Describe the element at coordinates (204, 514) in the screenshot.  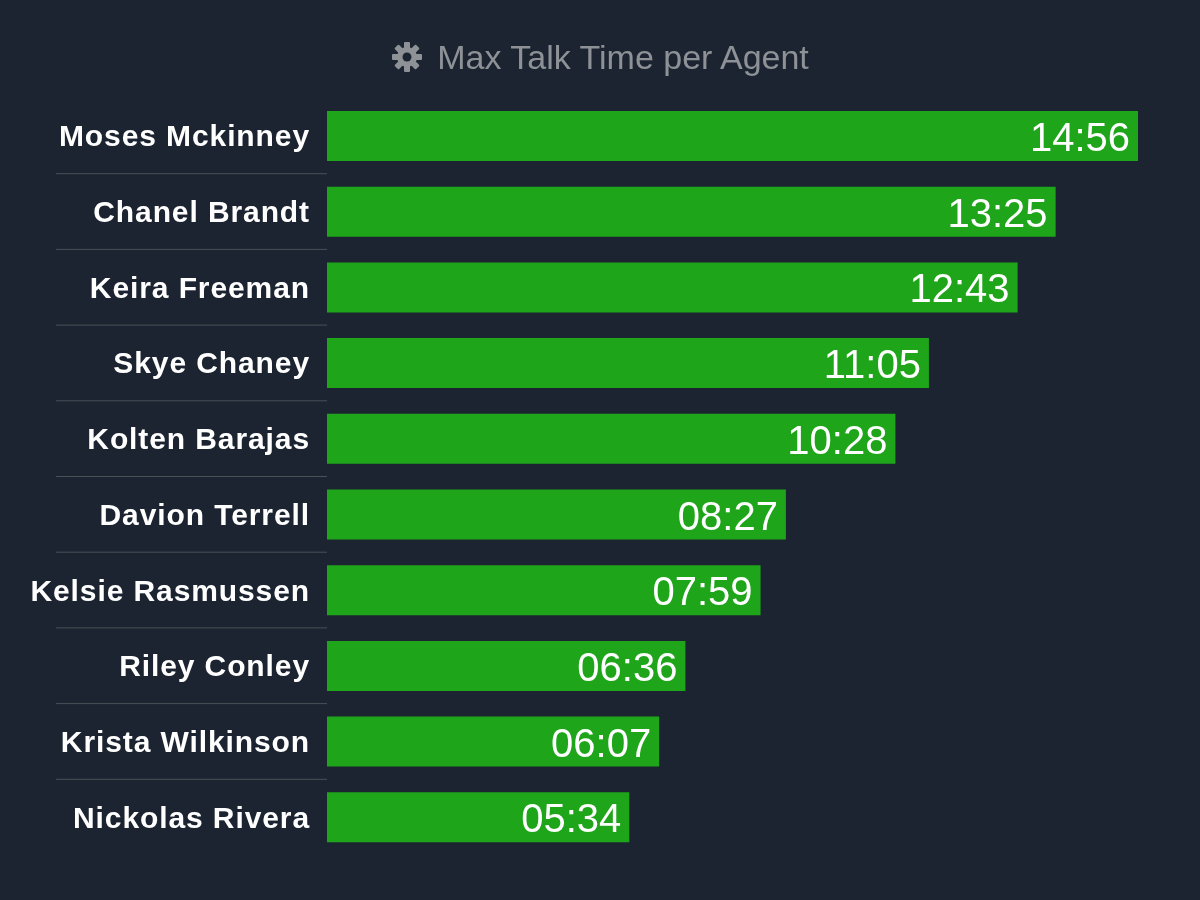
I see `y-tick-label: Davion Terrell` at that location.